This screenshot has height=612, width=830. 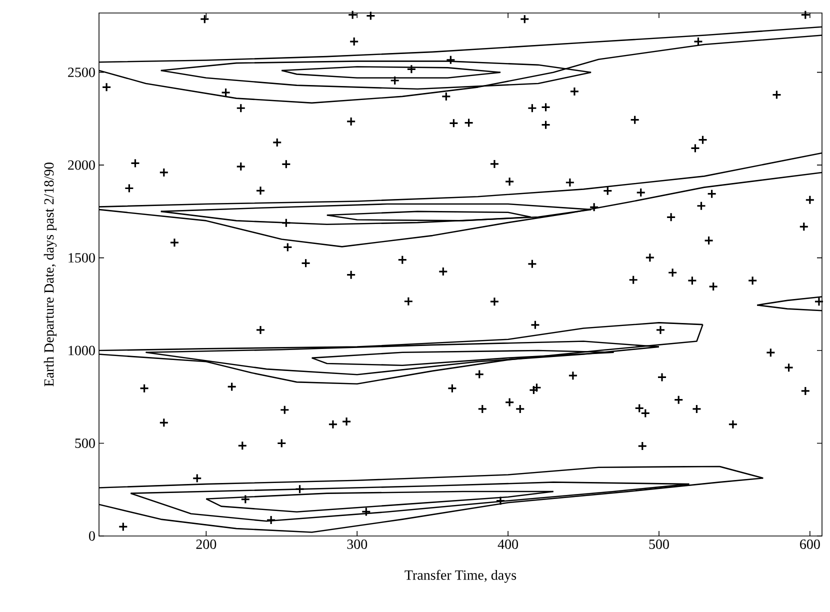 I want to click on x-tick-label: 500, so click(x=659, y=544).